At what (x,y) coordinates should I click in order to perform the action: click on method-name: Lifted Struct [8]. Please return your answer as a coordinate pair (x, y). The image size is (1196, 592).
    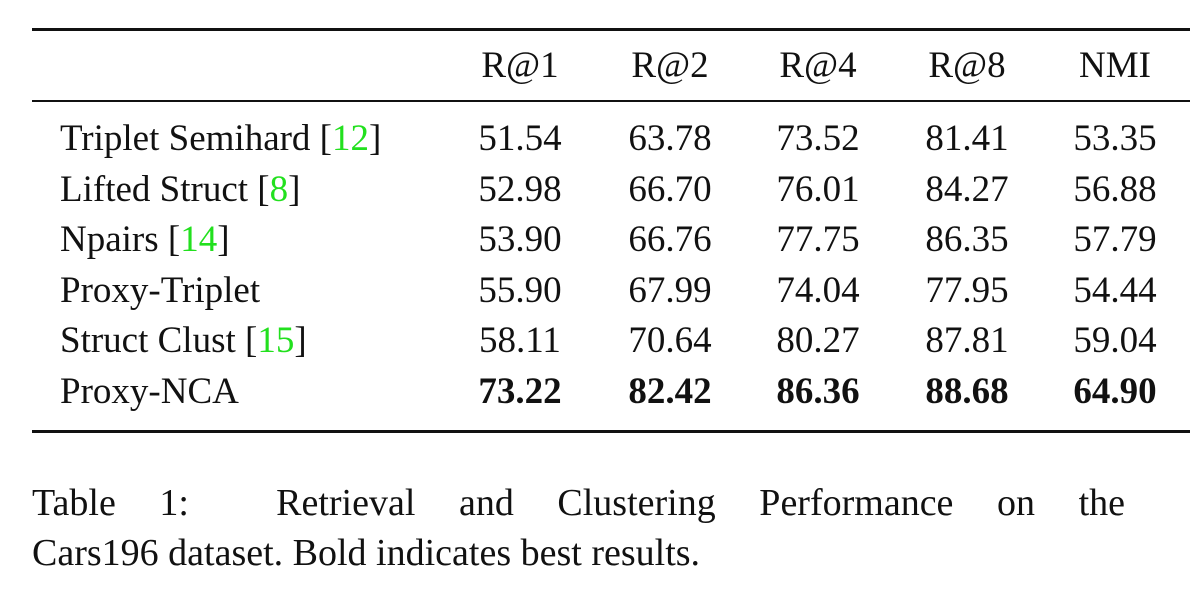
    Looking at the image, I should click on (180, 190).